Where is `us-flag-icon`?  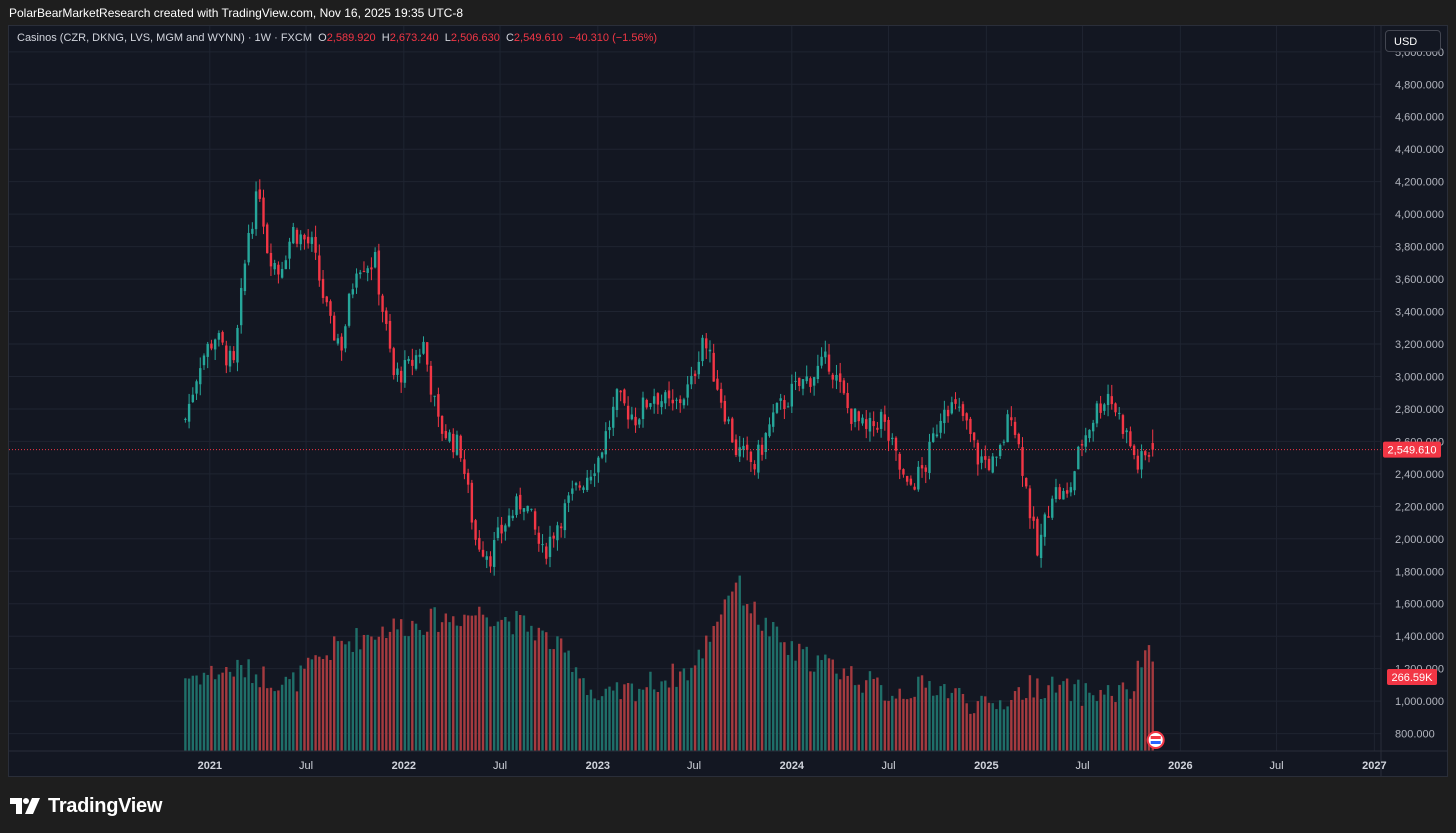 us-flag-icon is located at coordinates (1155, 740).